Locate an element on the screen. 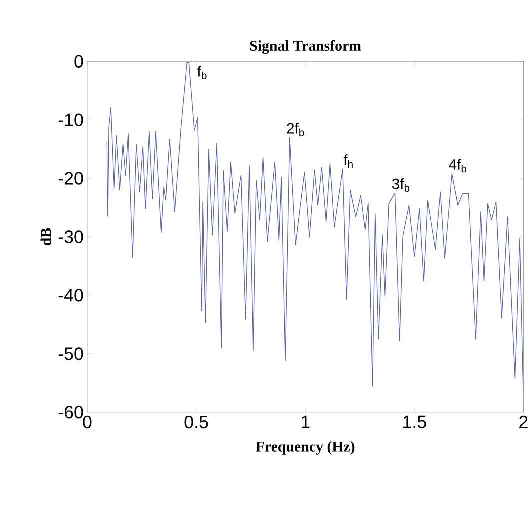 The width and height of the screenshot is (532, 506). y-tick-label: -20 is located at coordinates (71, 178).